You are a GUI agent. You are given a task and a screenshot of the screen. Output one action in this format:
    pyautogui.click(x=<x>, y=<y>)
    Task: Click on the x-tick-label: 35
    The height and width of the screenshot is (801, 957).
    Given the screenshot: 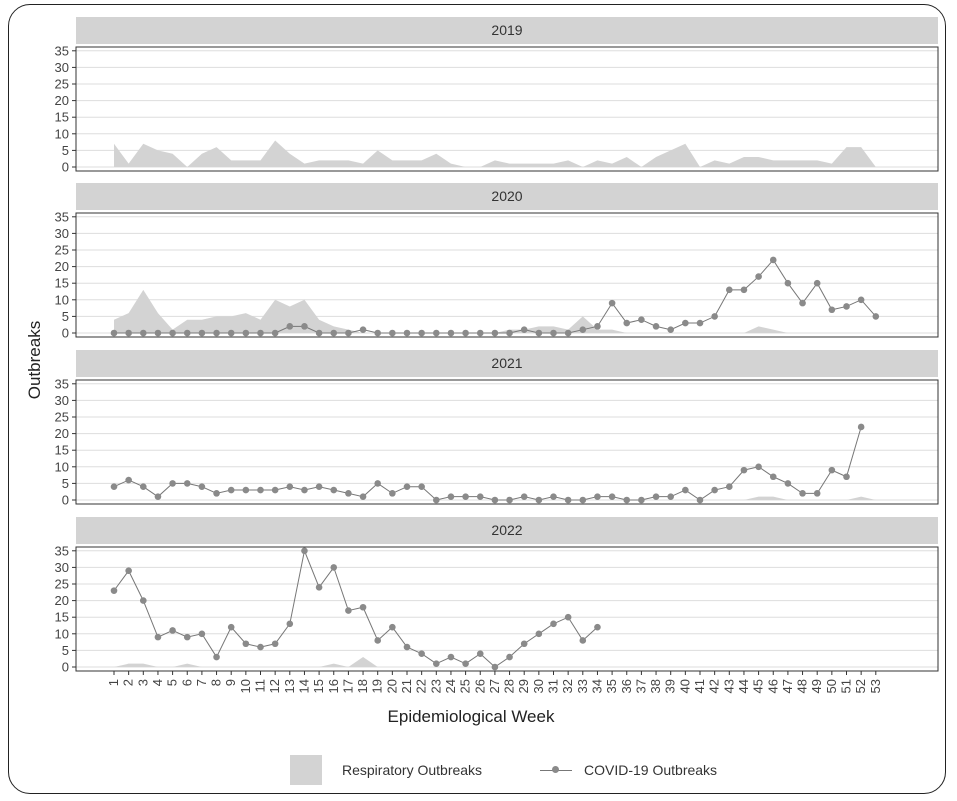 What is the action you would take?
    pyautogui.click(x=611, y=686)
    